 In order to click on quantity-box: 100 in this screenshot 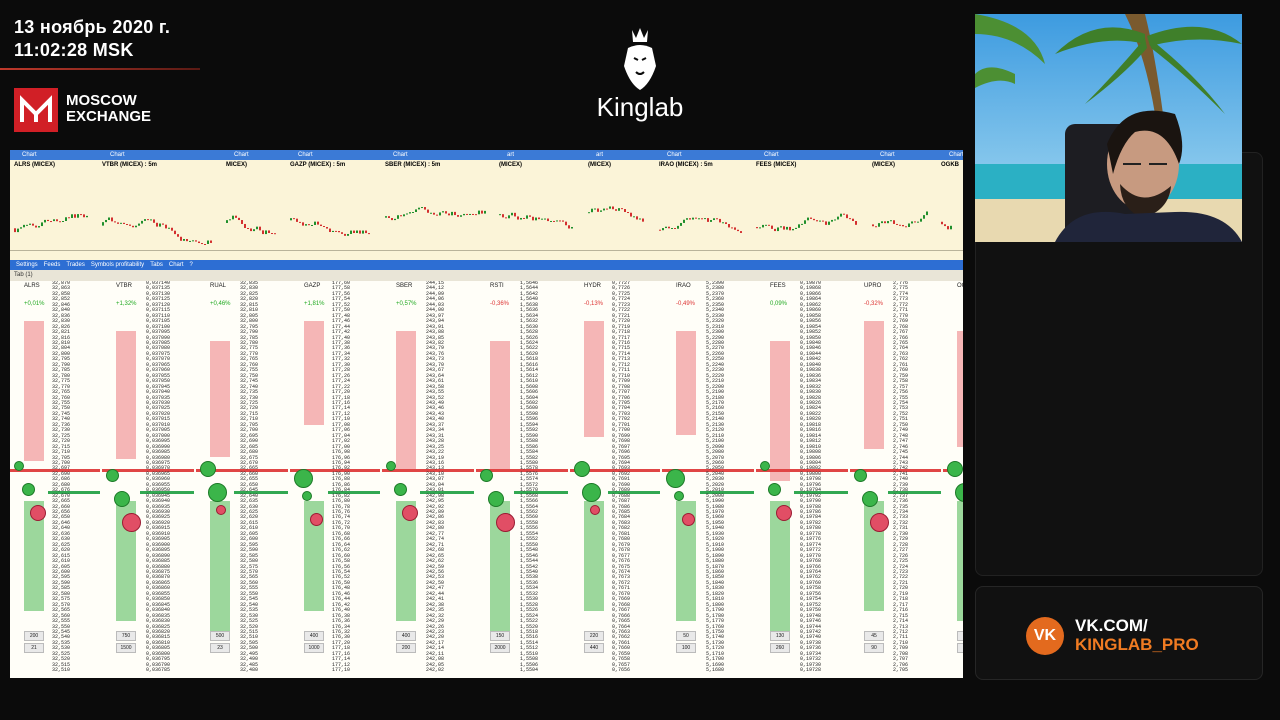, I will do `click(686, 648)`.